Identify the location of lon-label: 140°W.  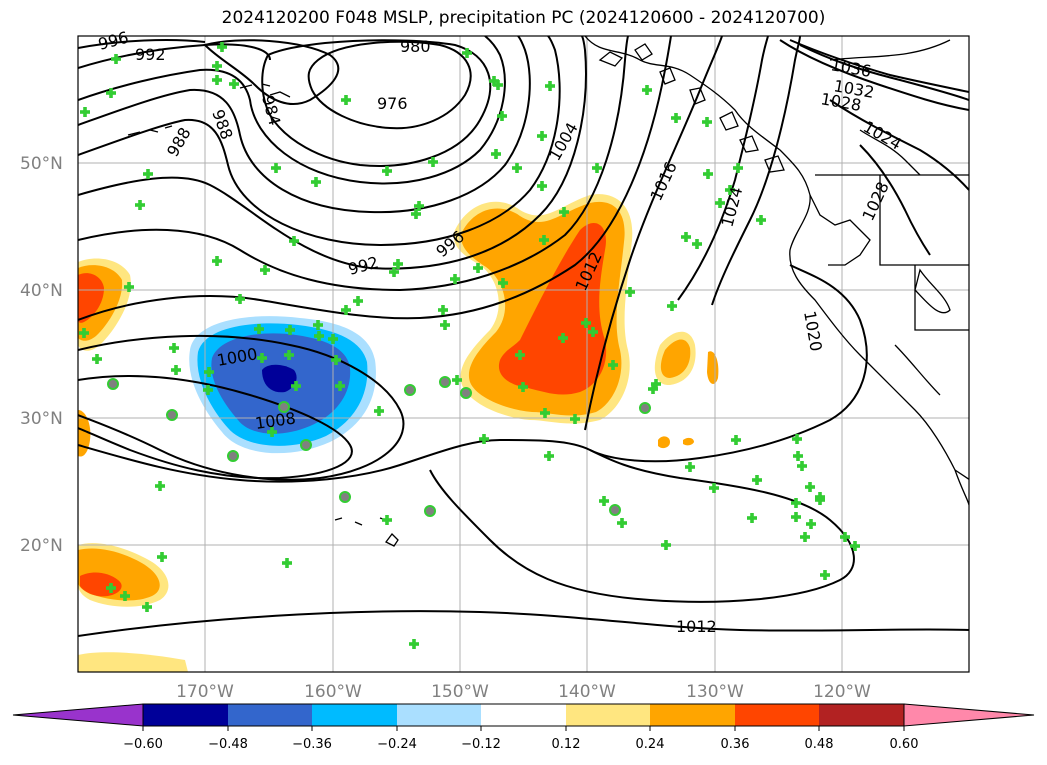
(587, 692).